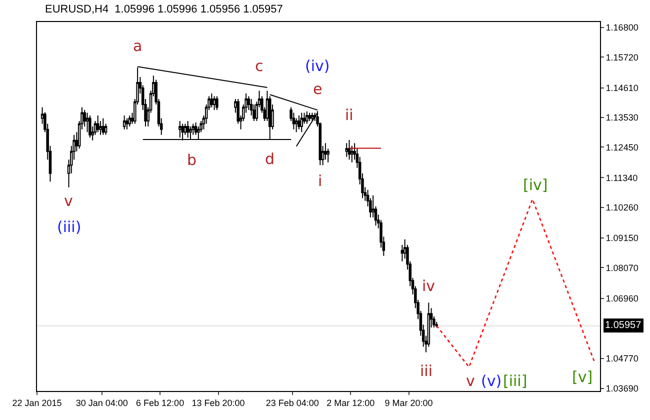 This screenshot has width=650, height=420. What do you see at coordinates (623, 325) in the screenshot?
I see `ref-line-label: 1.05957` at bounding box center [623, 325].